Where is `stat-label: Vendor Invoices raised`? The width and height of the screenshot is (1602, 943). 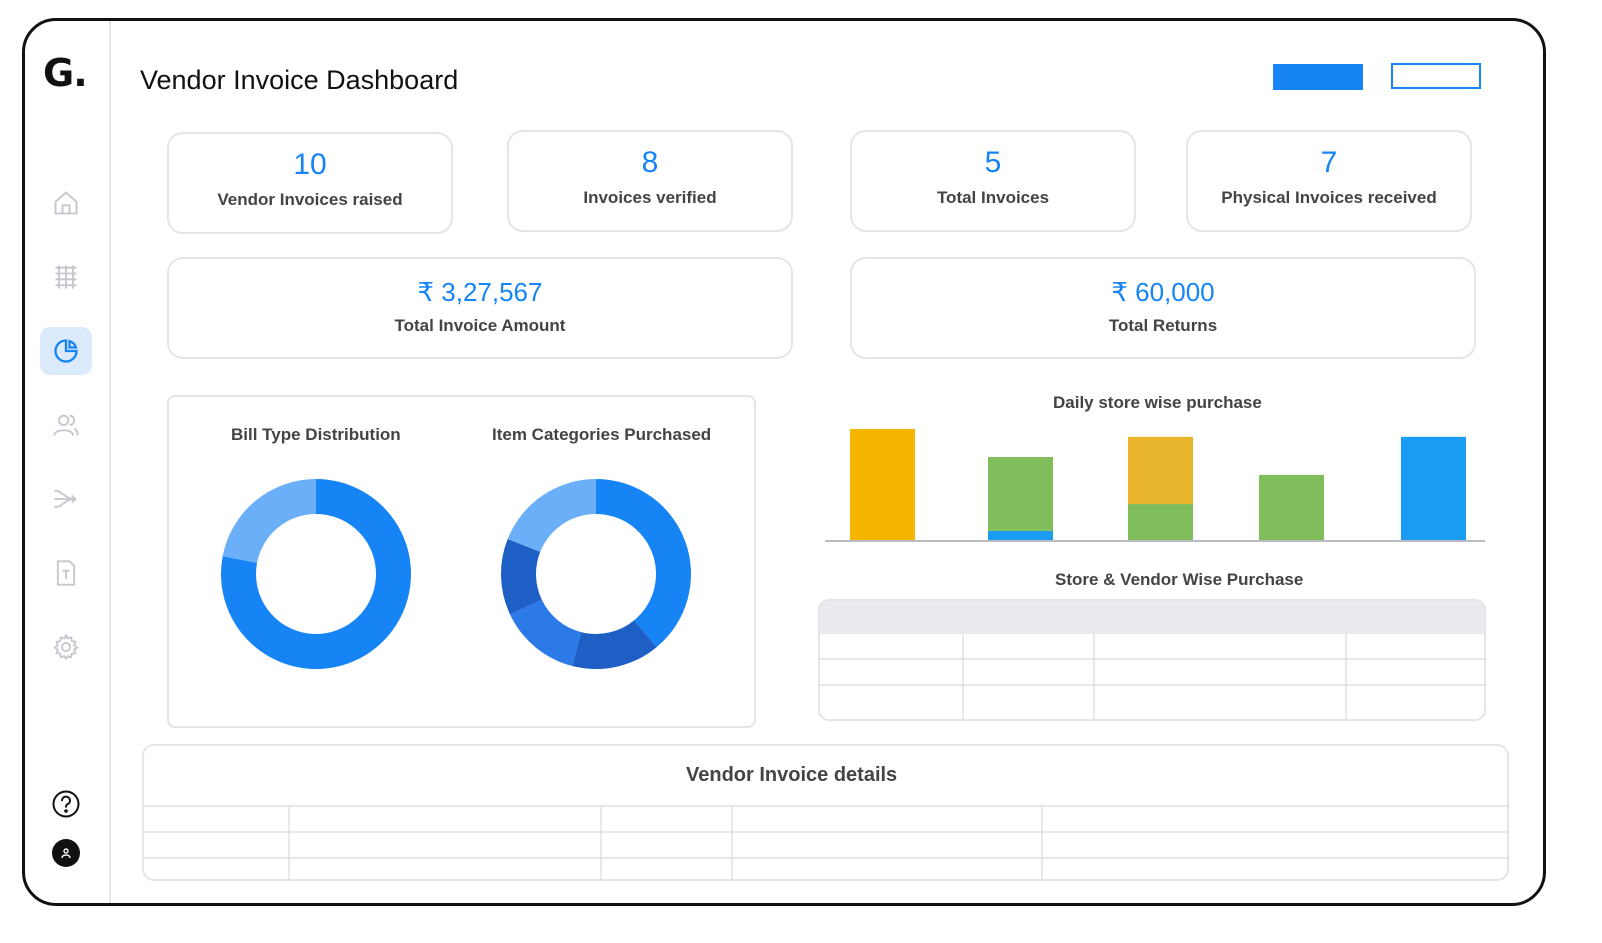
stat-label: Vendor Invoices raised is located at coordinates (310, 199).